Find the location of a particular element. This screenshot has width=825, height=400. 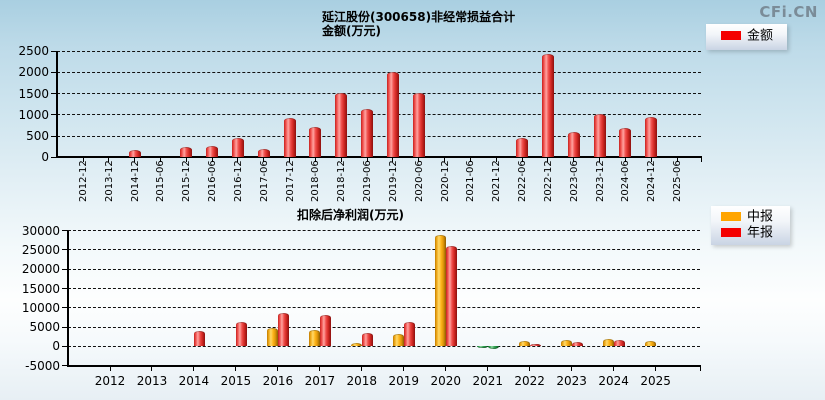

x-axis-label: 2021-12 is located at coordinates (497, 181).